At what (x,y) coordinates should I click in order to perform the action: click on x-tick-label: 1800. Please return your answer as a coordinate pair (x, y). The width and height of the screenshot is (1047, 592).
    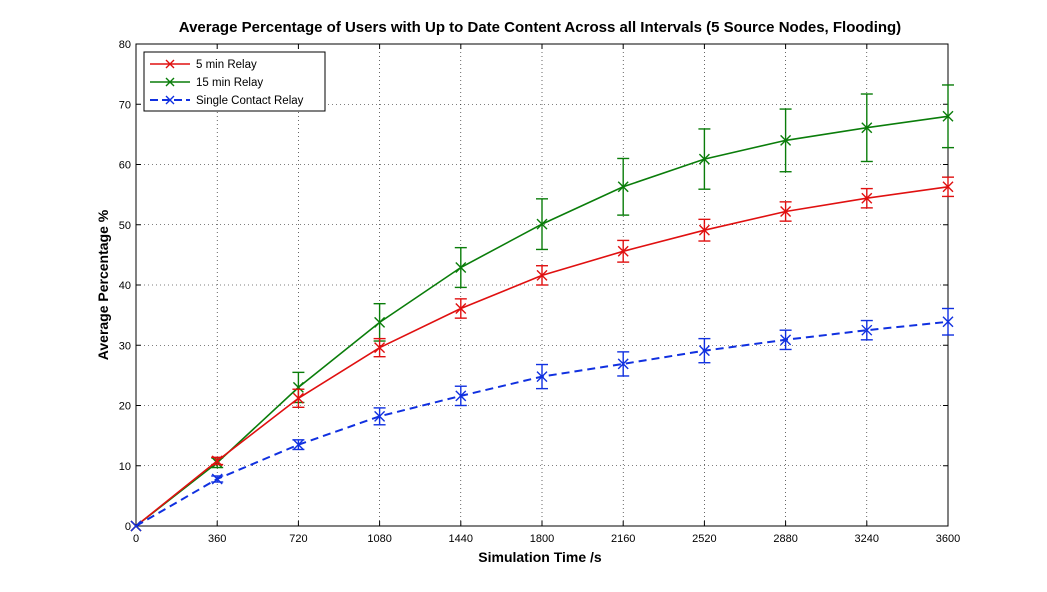
    Looking at the image, I should click on (542, 539).